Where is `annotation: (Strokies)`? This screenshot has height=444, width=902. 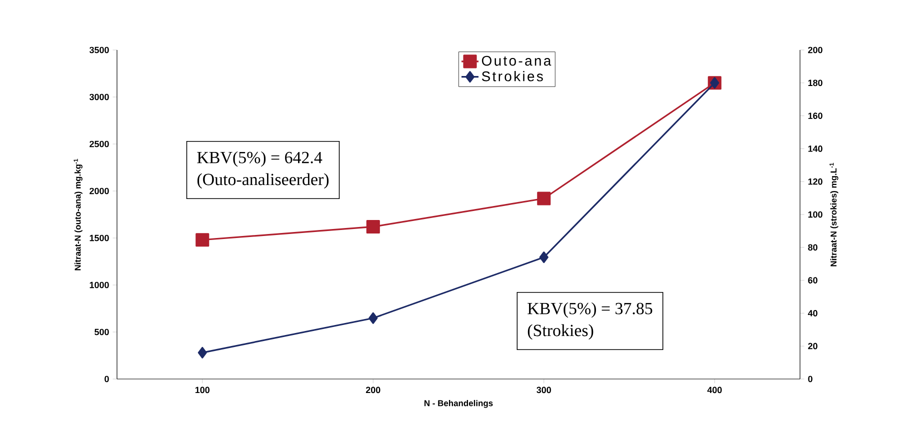 annotation: (Strokies) is located at coordinates (561, 332).